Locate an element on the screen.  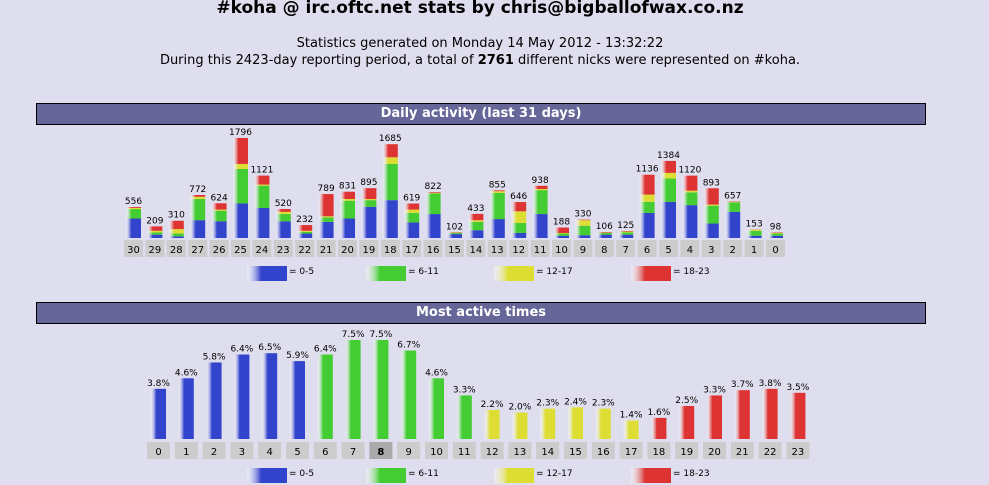
hour-tick-label: 4 is located at coordinates (270, 452).